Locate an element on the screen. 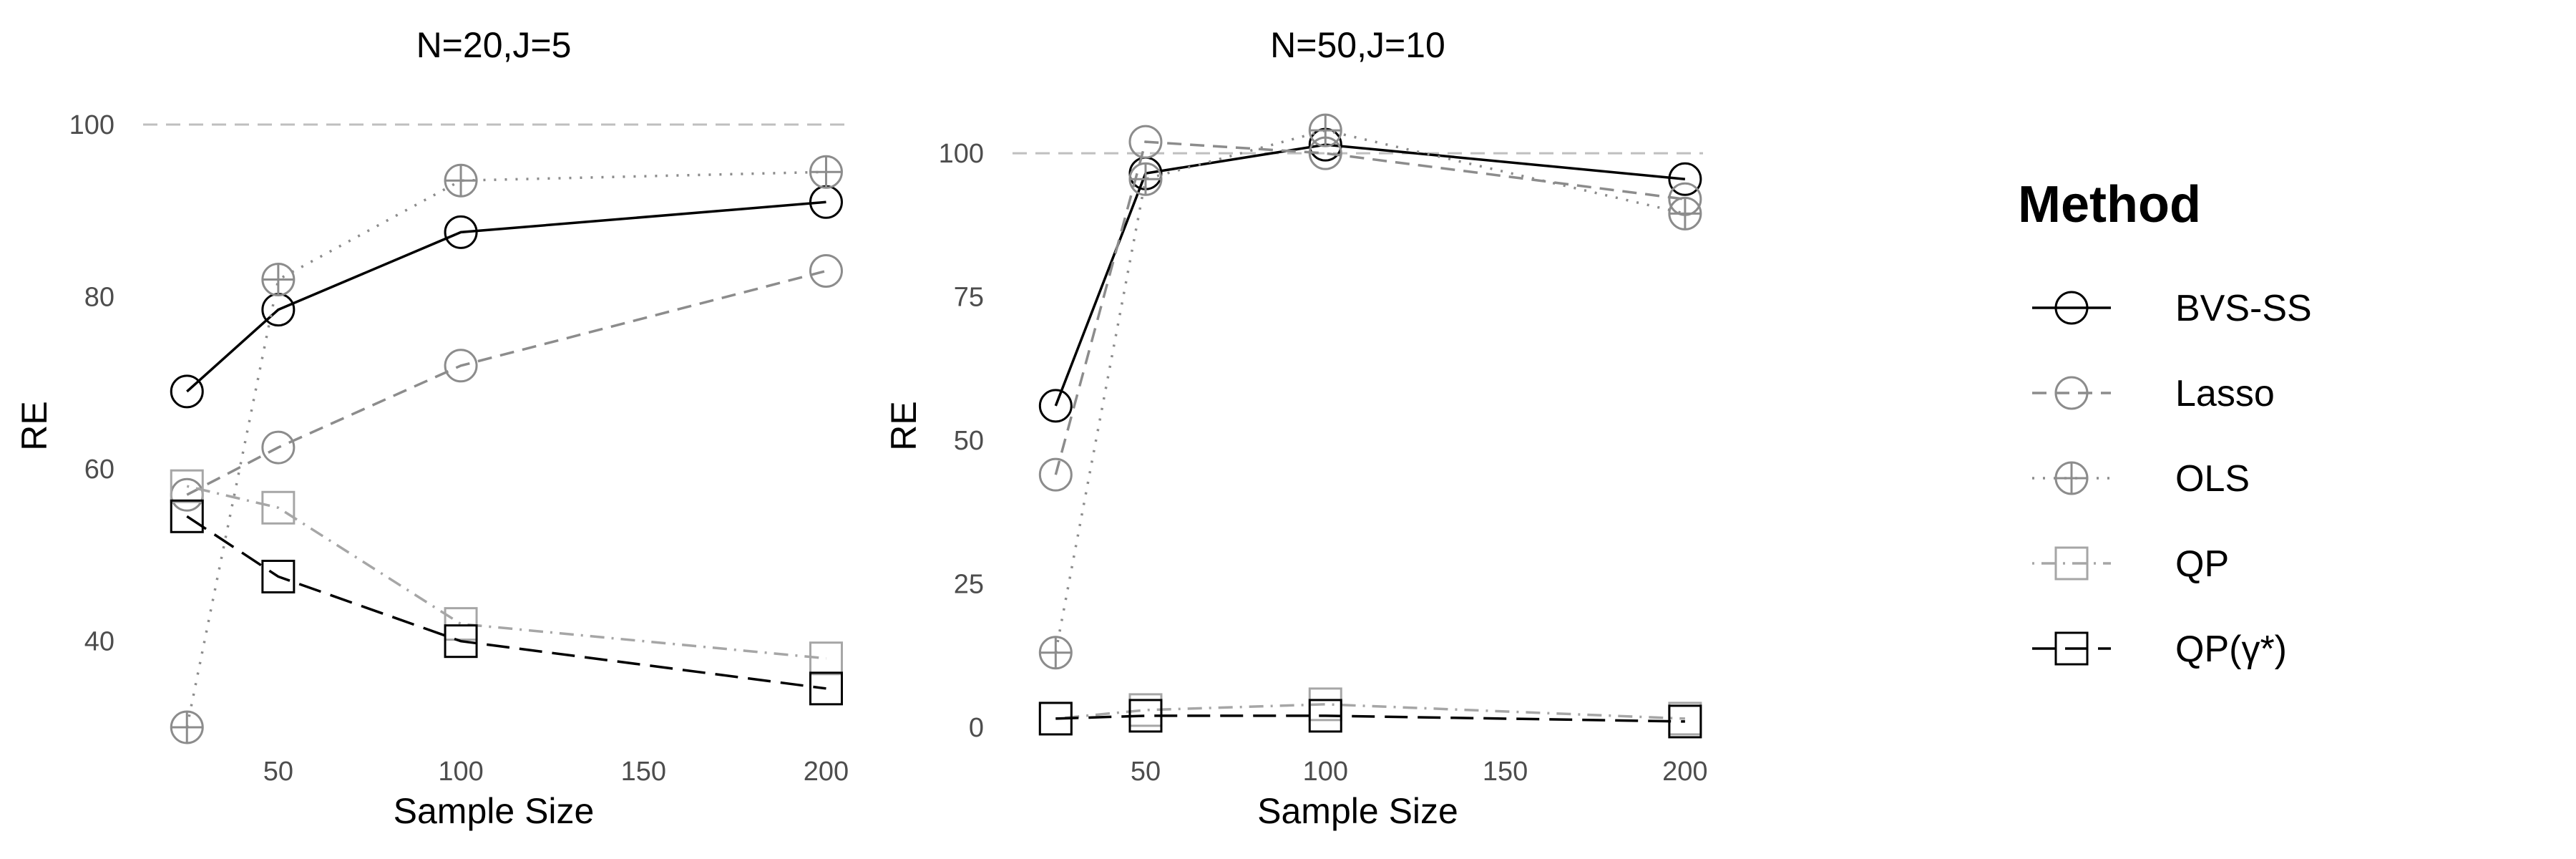 This screenshot has width=2576, height=859. y-tick-label: 50 is located at coordinates (969, 441).